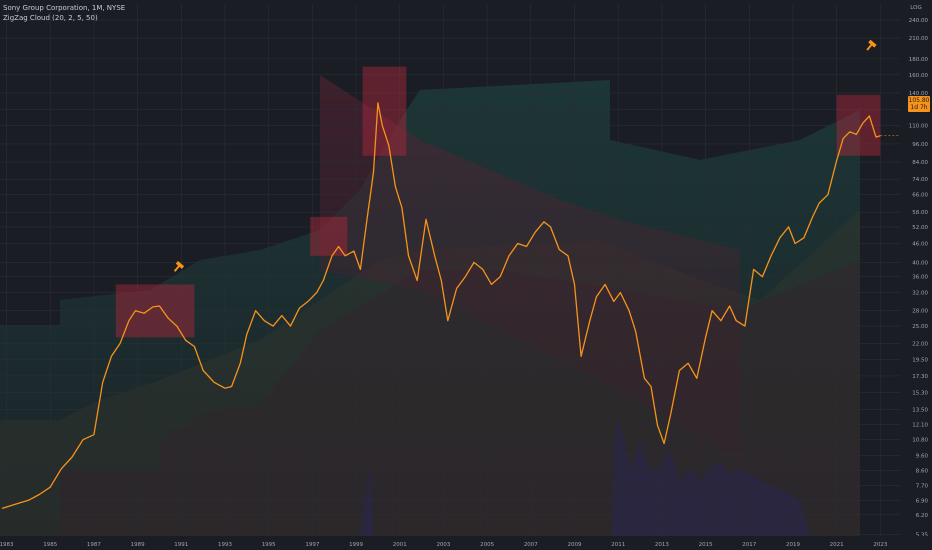 The image size is (932, 550). Describe the element at coordinates (922, 516) in the screenshot. I see `y-tick-label: 6.20` at that location.